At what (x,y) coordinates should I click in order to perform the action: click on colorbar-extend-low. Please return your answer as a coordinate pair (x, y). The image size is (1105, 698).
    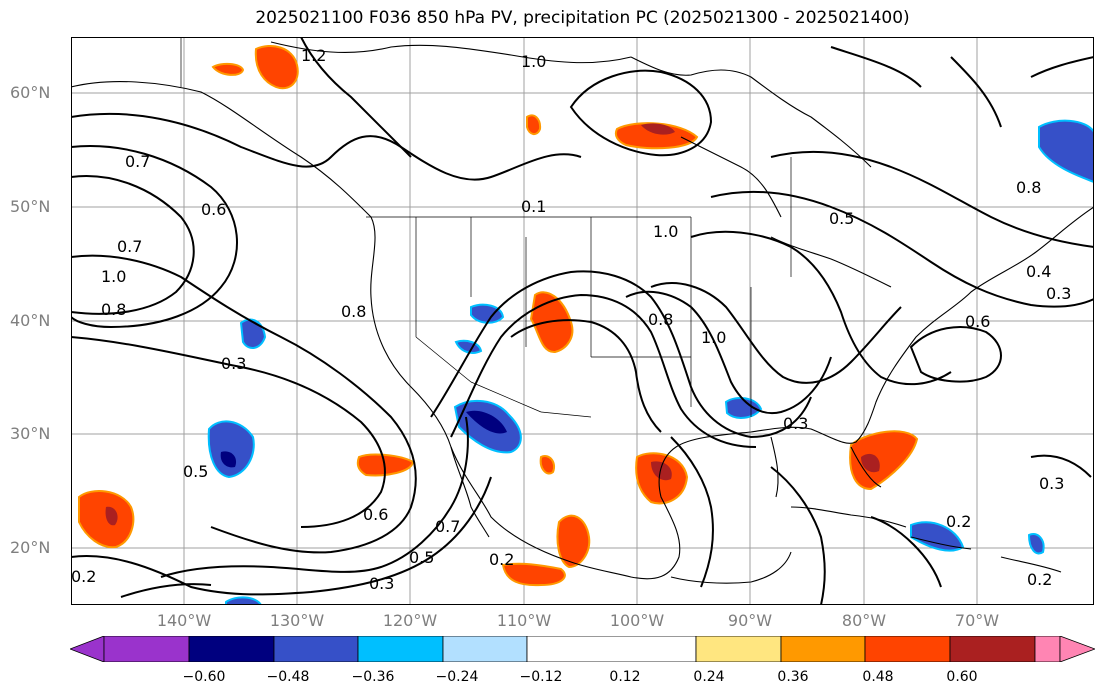
    Looking at the image, I should click on (87, 649).